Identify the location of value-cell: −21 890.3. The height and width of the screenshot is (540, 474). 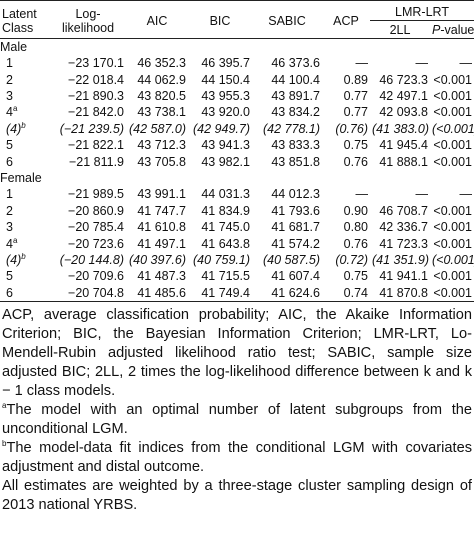
(96, 96).